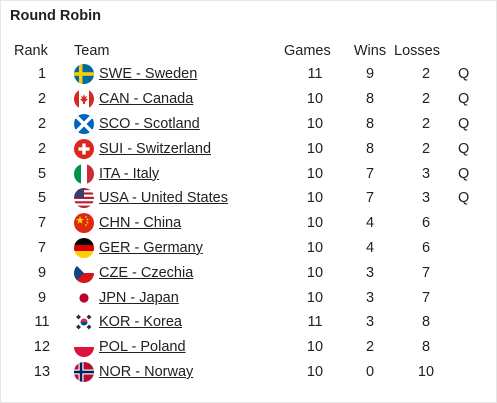  Describe the element at coordinates (84, 173) in the screenshot. I see `italy-flag-icon` at that location.